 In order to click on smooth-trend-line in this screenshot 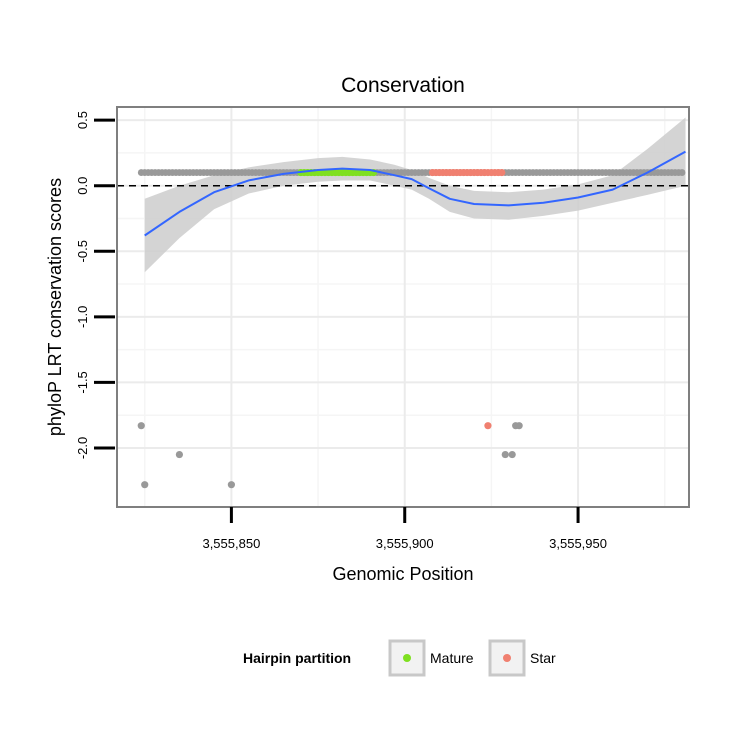, I will do `click(415, 193)`.